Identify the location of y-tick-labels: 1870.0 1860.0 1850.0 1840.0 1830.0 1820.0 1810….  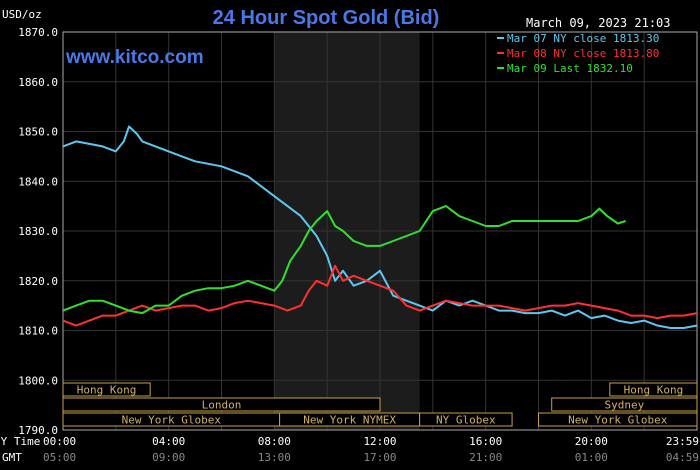
(38, 231).